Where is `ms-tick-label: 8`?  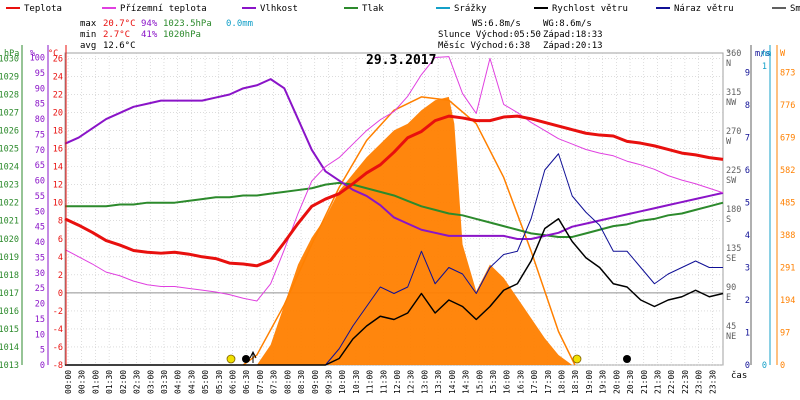 ms-tick-label: 8 is located at coordinates (747, 106).